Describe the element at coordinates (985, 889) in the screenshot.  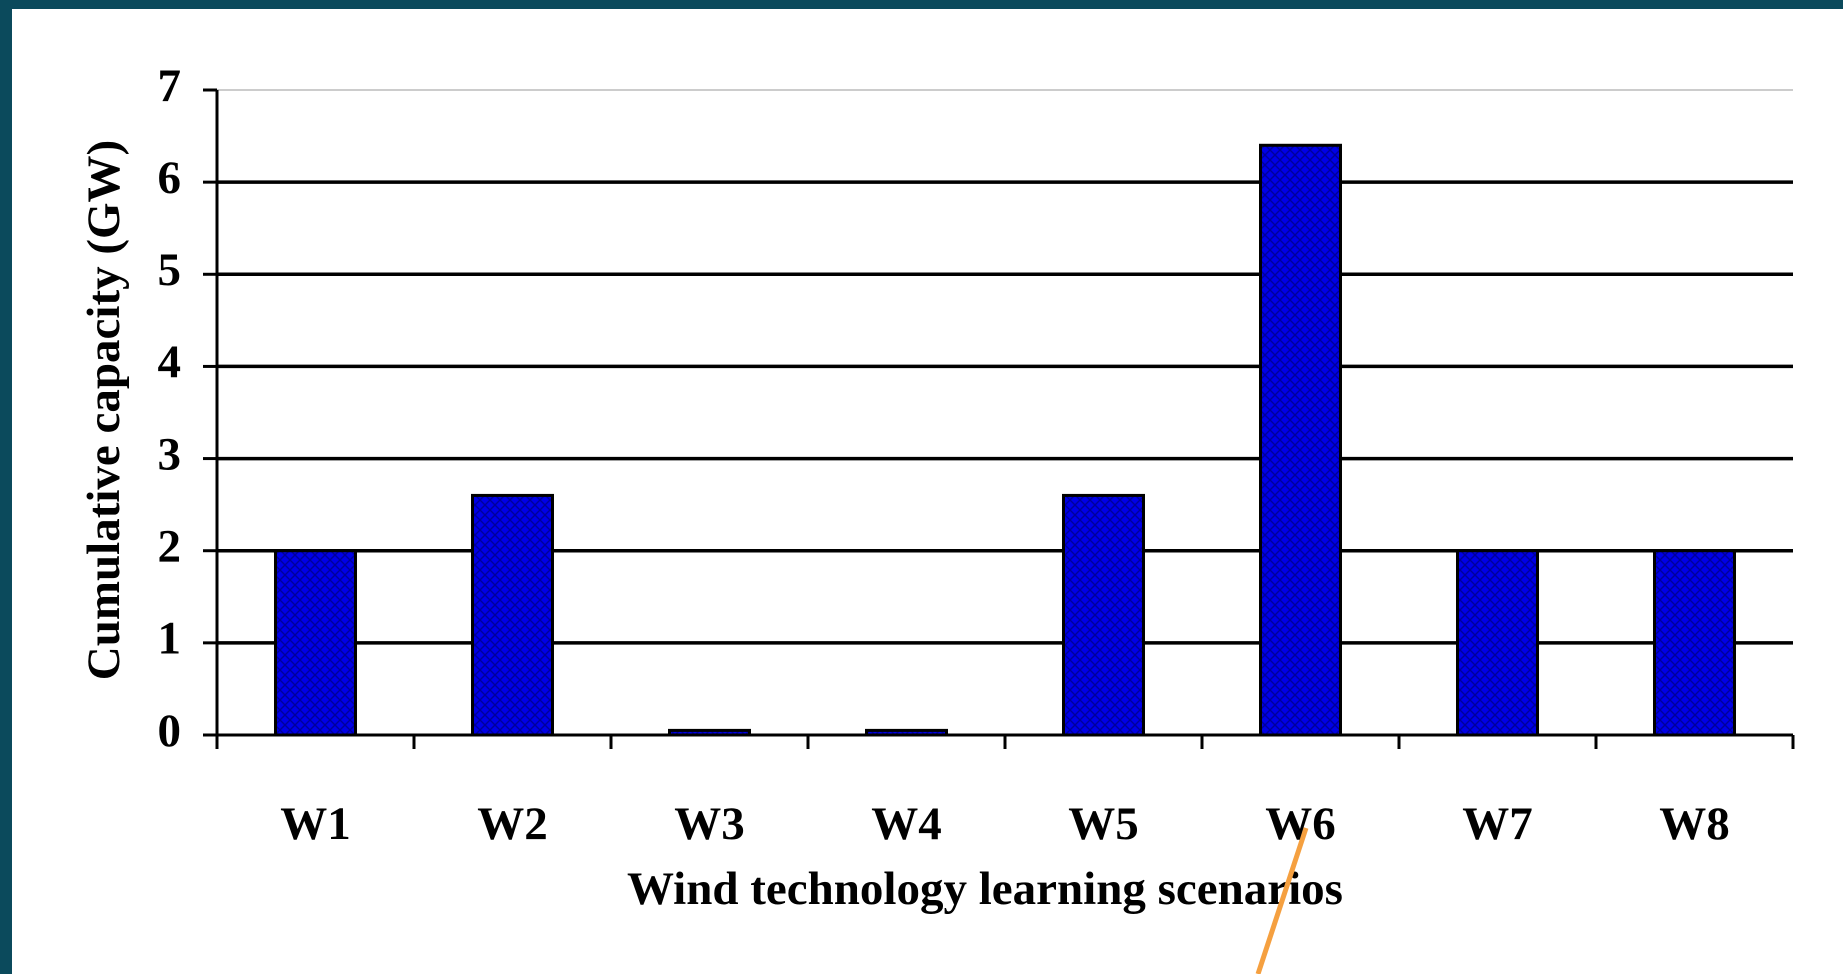
I see `x-axis-label: Wind technology learning scenarios` at that location.